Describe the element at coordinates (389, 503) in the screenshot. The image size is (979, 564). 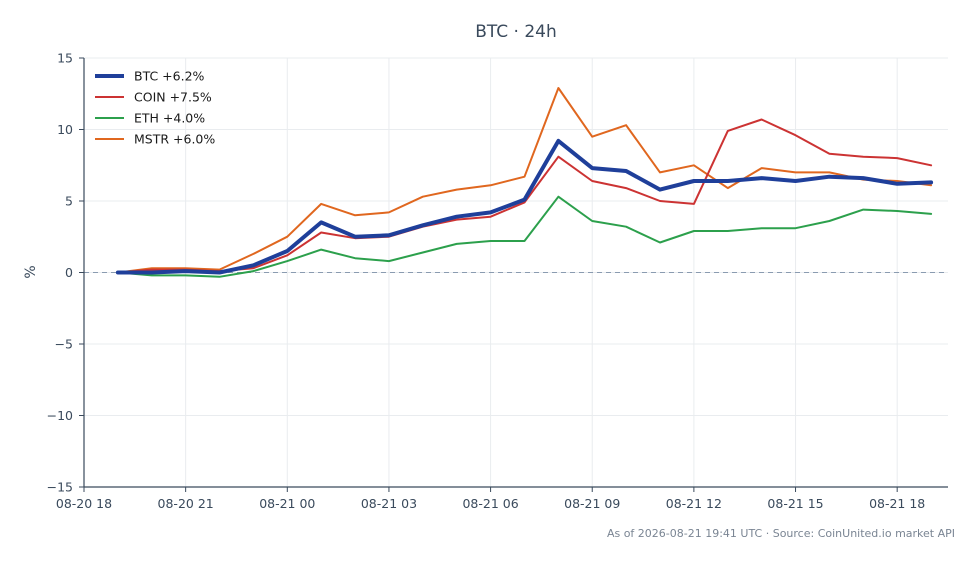
I see `x-tick-label: 08-21 03` at that location.